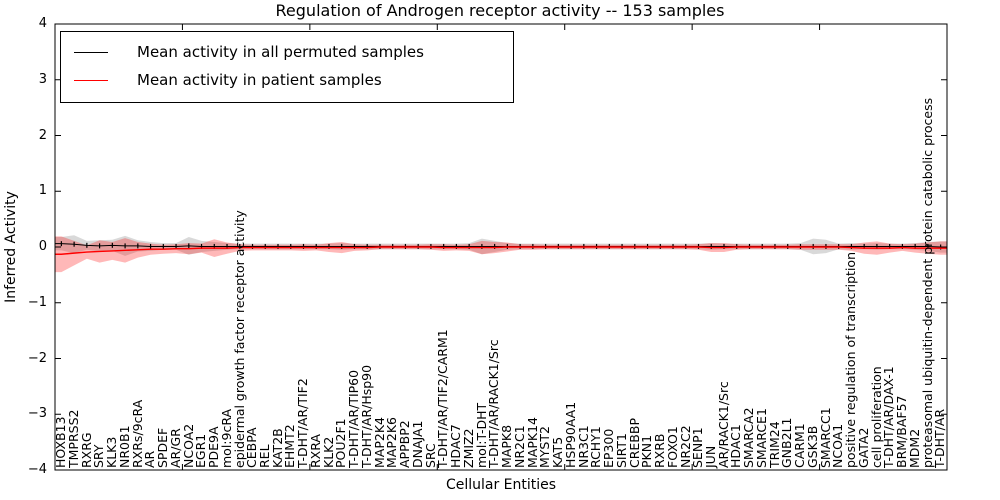 This screenshot has height=500, width=1000. Describe the element at coordinates (501, 250) in the screenshot. I see `patient-mean-line` at that location.